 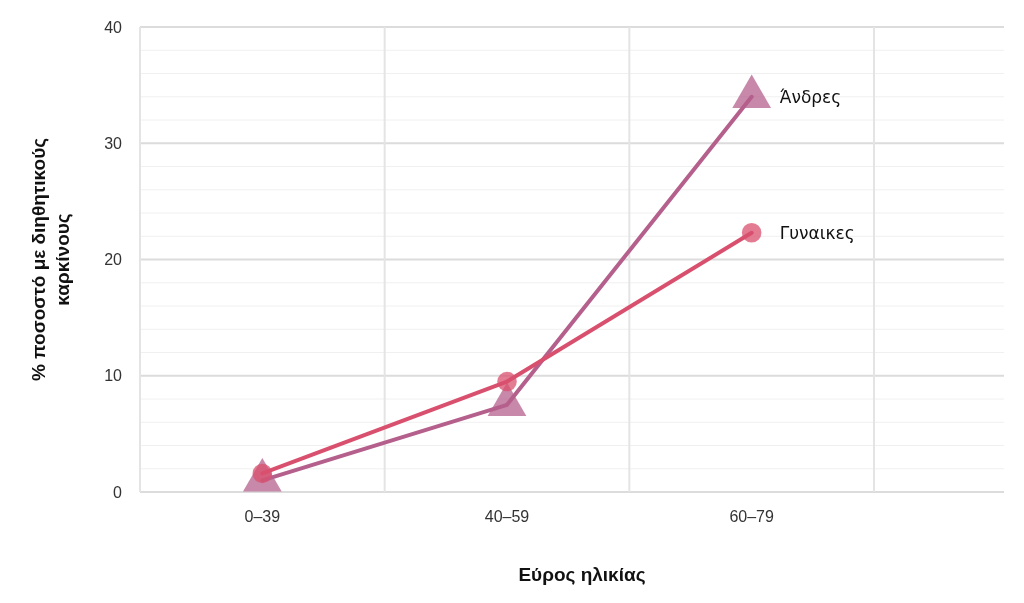 I want to click on x-axis-title: Εύρος ηλικίας, so click(x=582, y=574).